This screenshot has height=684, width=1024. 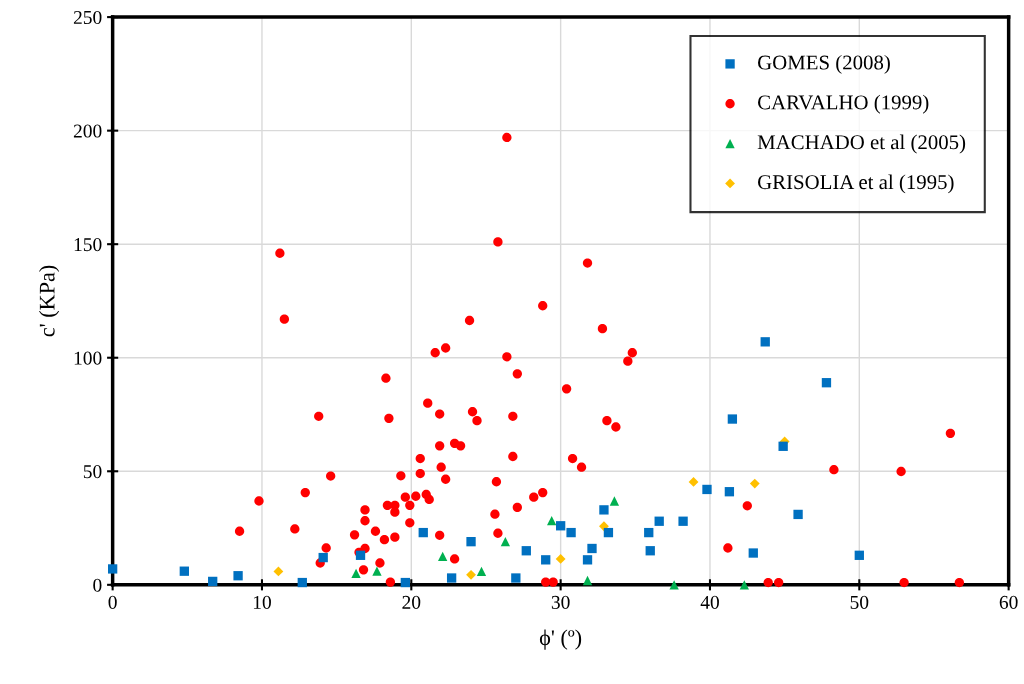 What do you see at coordinates (92, 472) in the screenshot?
I see `y-tick-label: 50` at bounding box center [92, 472].